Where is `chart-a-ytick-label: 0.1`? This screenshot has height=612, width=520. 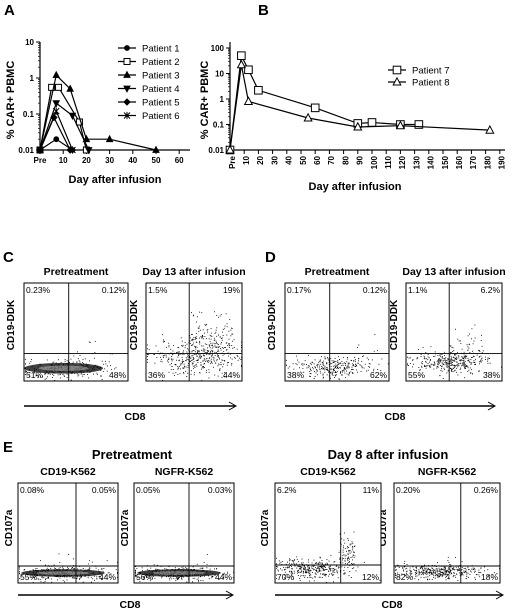 chart-a-ytick-label: 0.1 is located at coordinates (29, 114).